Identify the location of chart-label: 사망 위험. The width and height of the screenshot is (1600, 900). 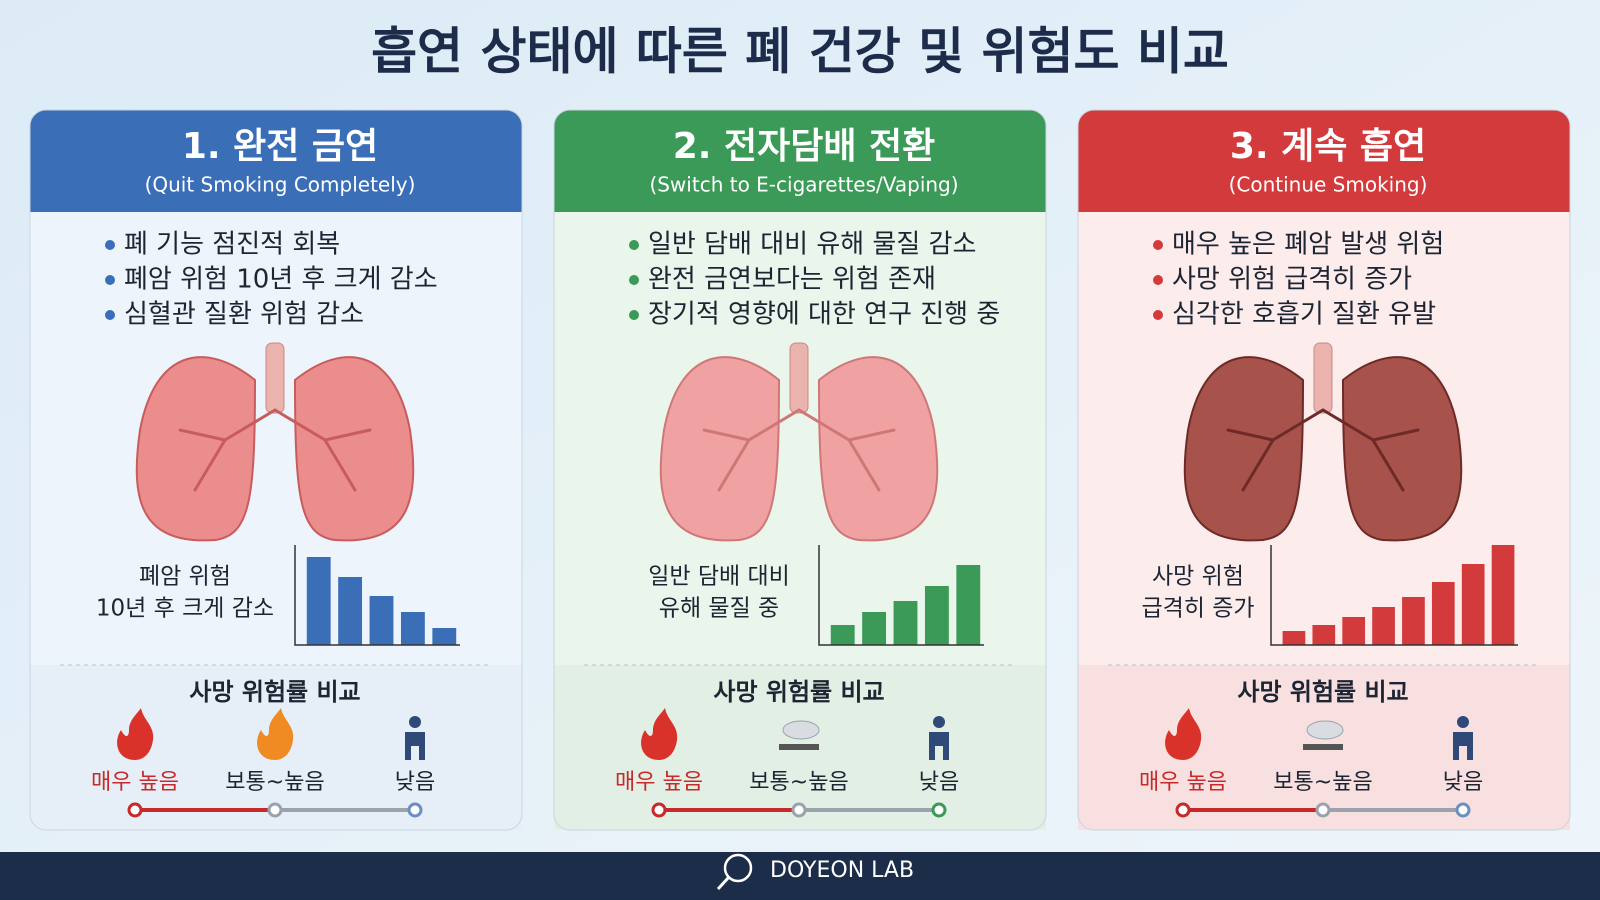
(1198, 577).